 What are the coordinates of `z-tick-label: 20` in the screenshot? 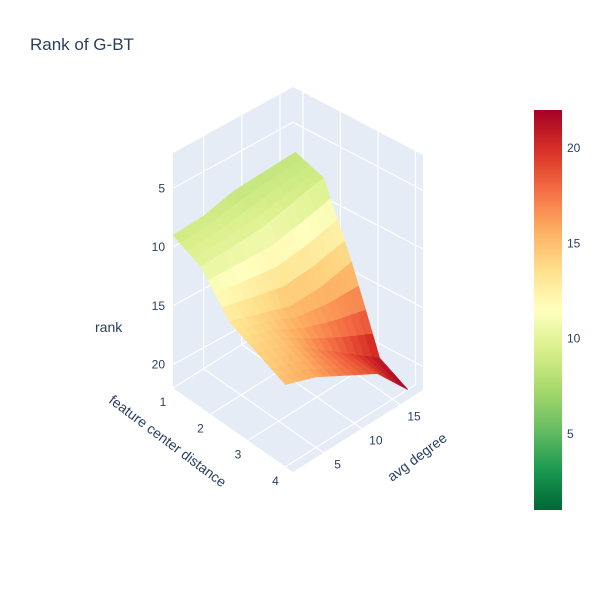 It's located at (159, 365).